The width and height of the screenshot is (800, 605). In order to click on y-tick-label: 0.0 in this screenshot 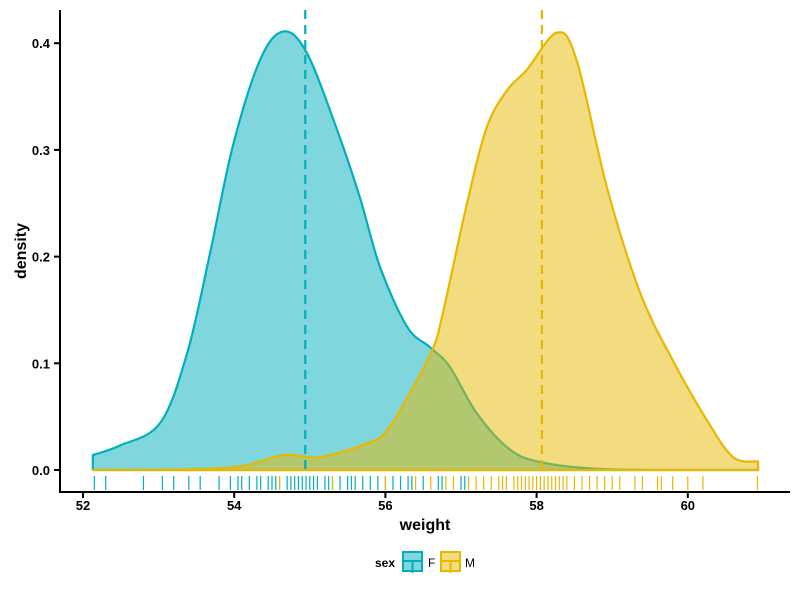, I will do `click(41, 470)`.